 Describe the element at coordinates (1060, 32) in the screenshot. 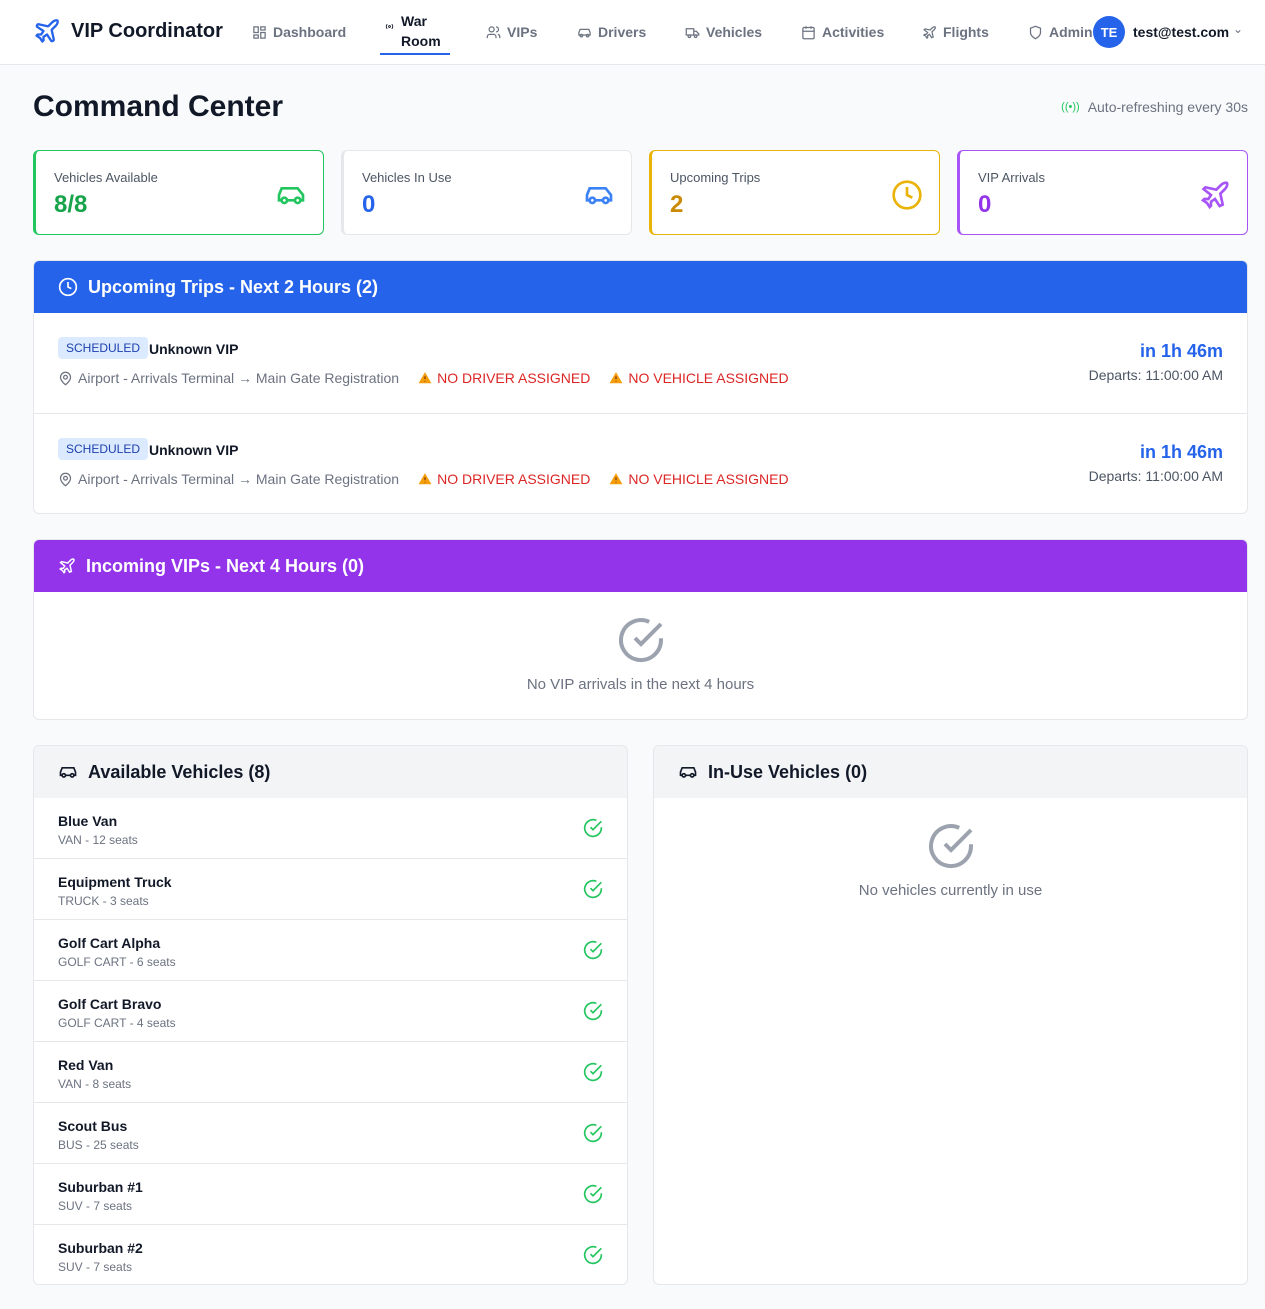

I see `nav-admin: Admin` at that location.